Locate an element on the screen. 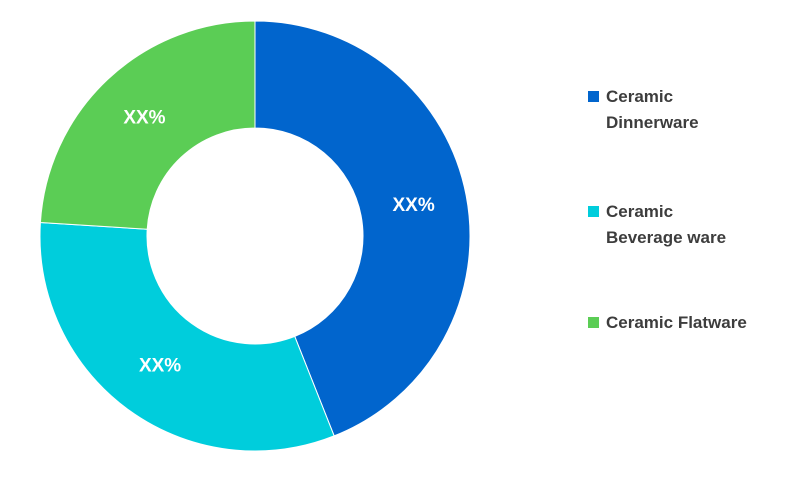 Image resolution: width=800 pixels, height=478 pixels. slice-label-flatware: XX% is located at coordinates (144, 117).